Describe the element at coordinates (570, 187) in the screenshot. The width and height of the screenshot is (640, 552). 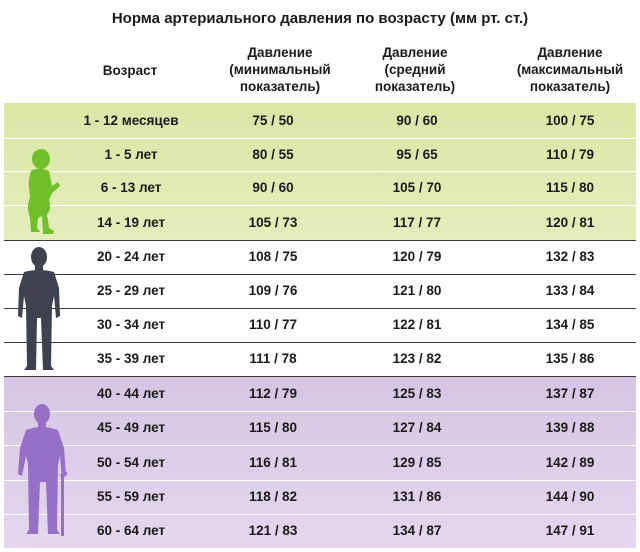
I see `cell-max: 115 / 80` at that location.